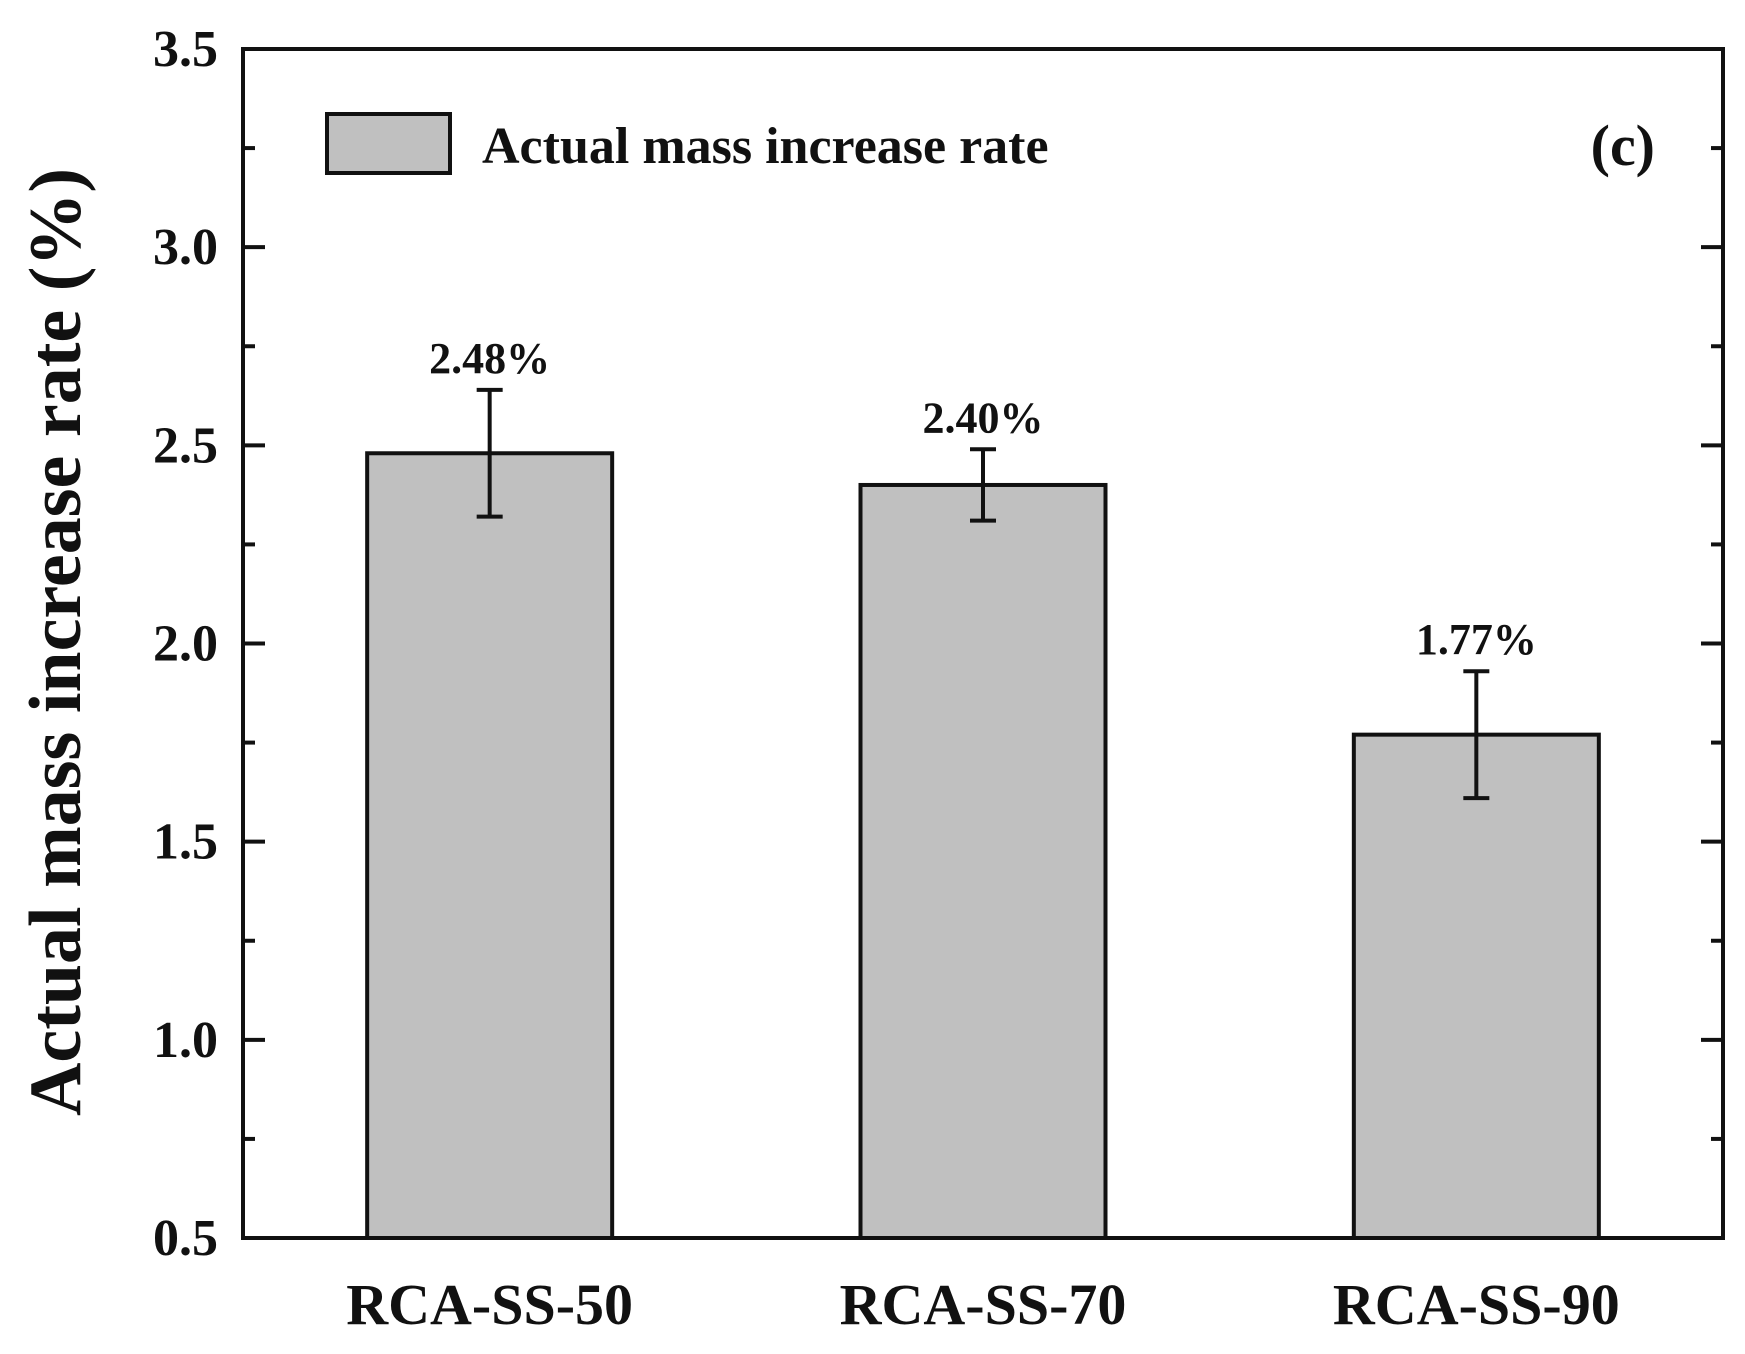  I want to click on y-tick-label: 0.5, so click(185, 1238).